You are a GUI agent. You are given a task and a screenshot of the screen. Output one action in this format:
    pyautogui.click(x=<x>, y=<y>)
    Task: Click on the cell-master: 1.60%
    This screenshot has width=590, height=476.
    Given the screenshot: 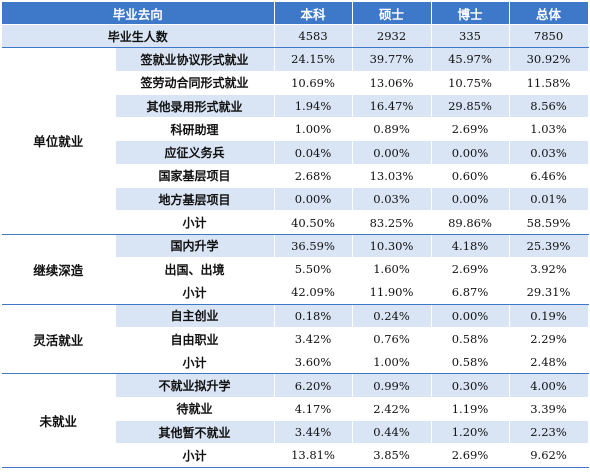 What is the action you would take?
    pyautogui.click(x=392, y=269)
    